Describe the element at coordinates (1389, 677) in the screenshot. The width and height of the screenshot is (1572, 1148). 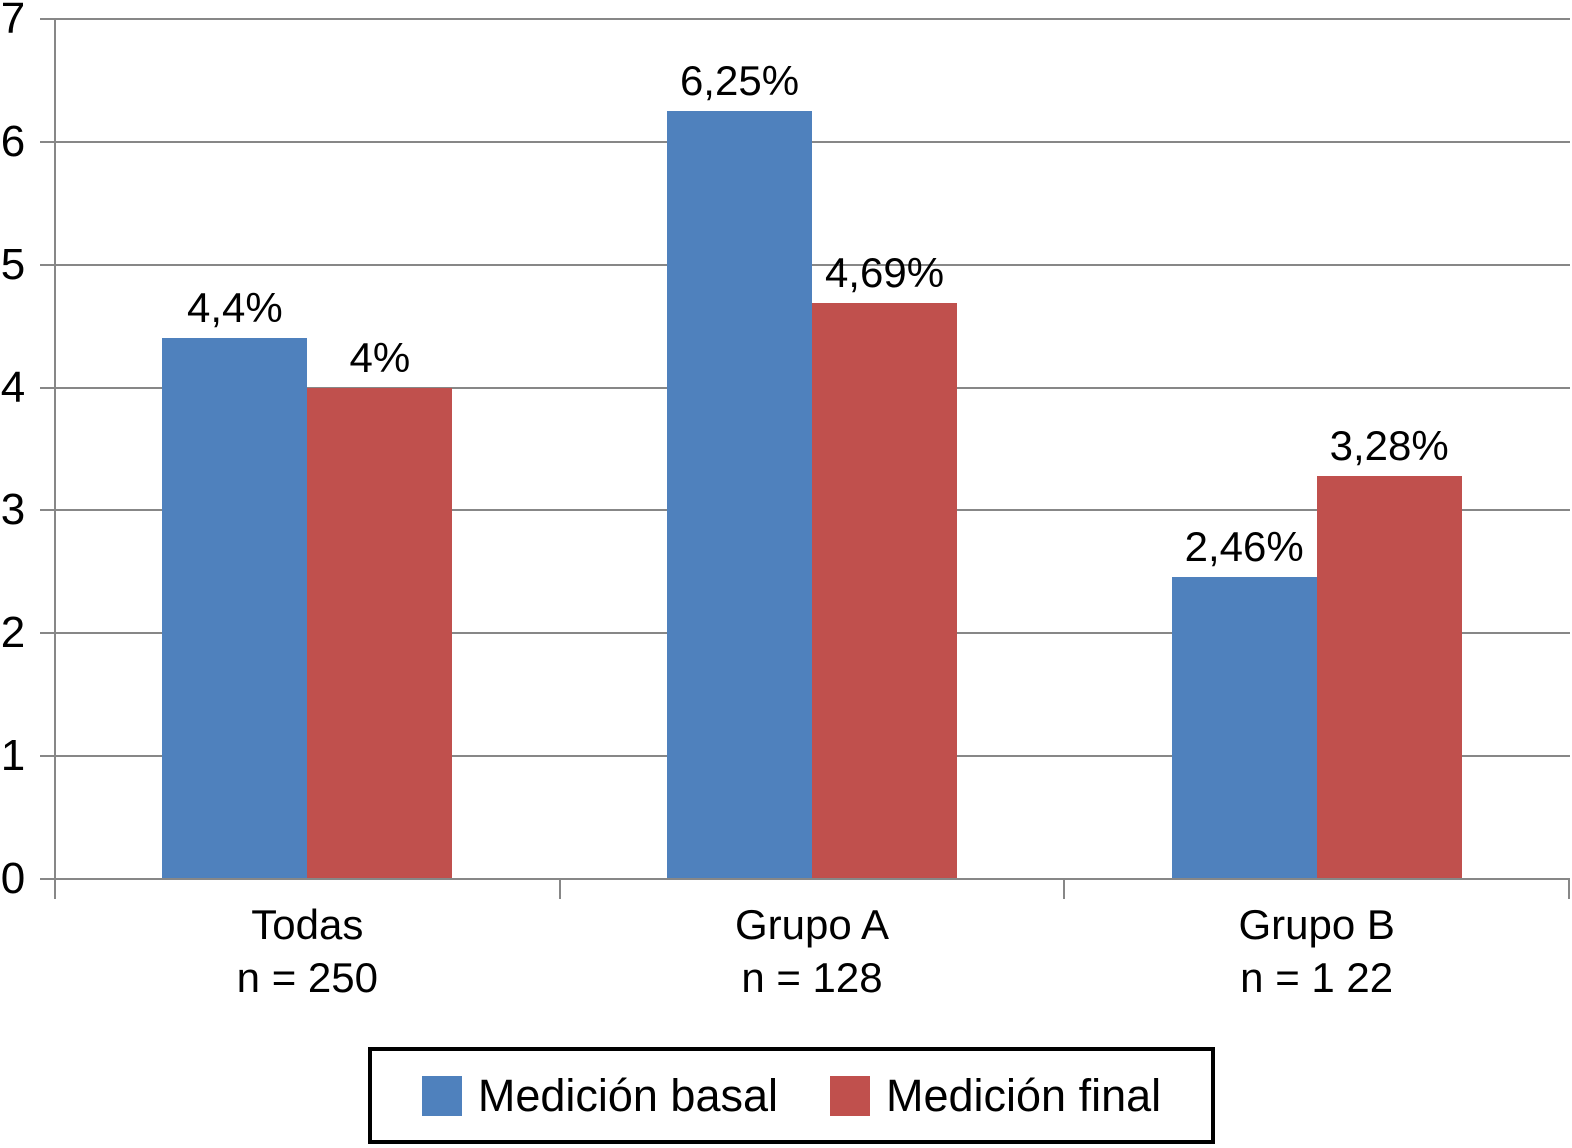
I see `chart-bar-medición-final-2` at that location.